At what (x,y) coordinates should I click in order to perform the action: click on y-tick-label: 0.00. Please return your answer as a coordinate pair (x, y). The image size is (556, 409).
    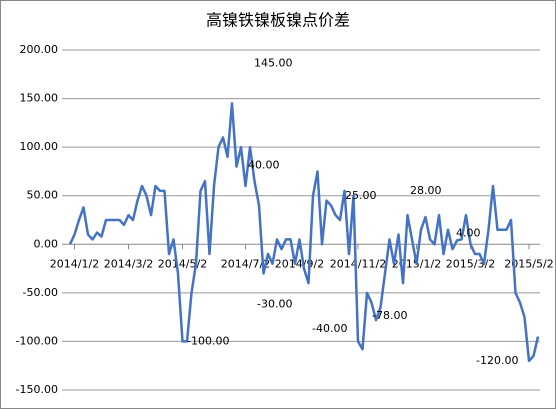
    Looking at the image, I should click on (46, 243).